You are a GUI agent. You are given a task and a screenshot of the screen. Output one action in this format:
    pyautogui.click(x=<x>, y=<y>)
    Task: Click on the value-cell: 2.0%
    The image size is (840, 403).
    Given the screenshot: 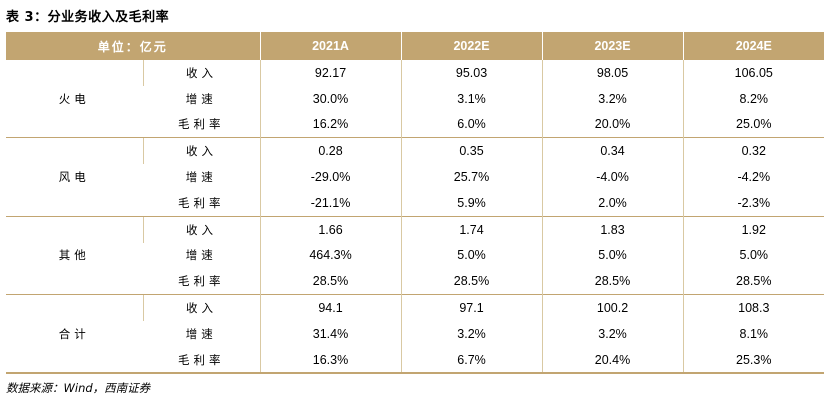 What is the action you would take?
    pyautogui.click(x=612, y=203)
    